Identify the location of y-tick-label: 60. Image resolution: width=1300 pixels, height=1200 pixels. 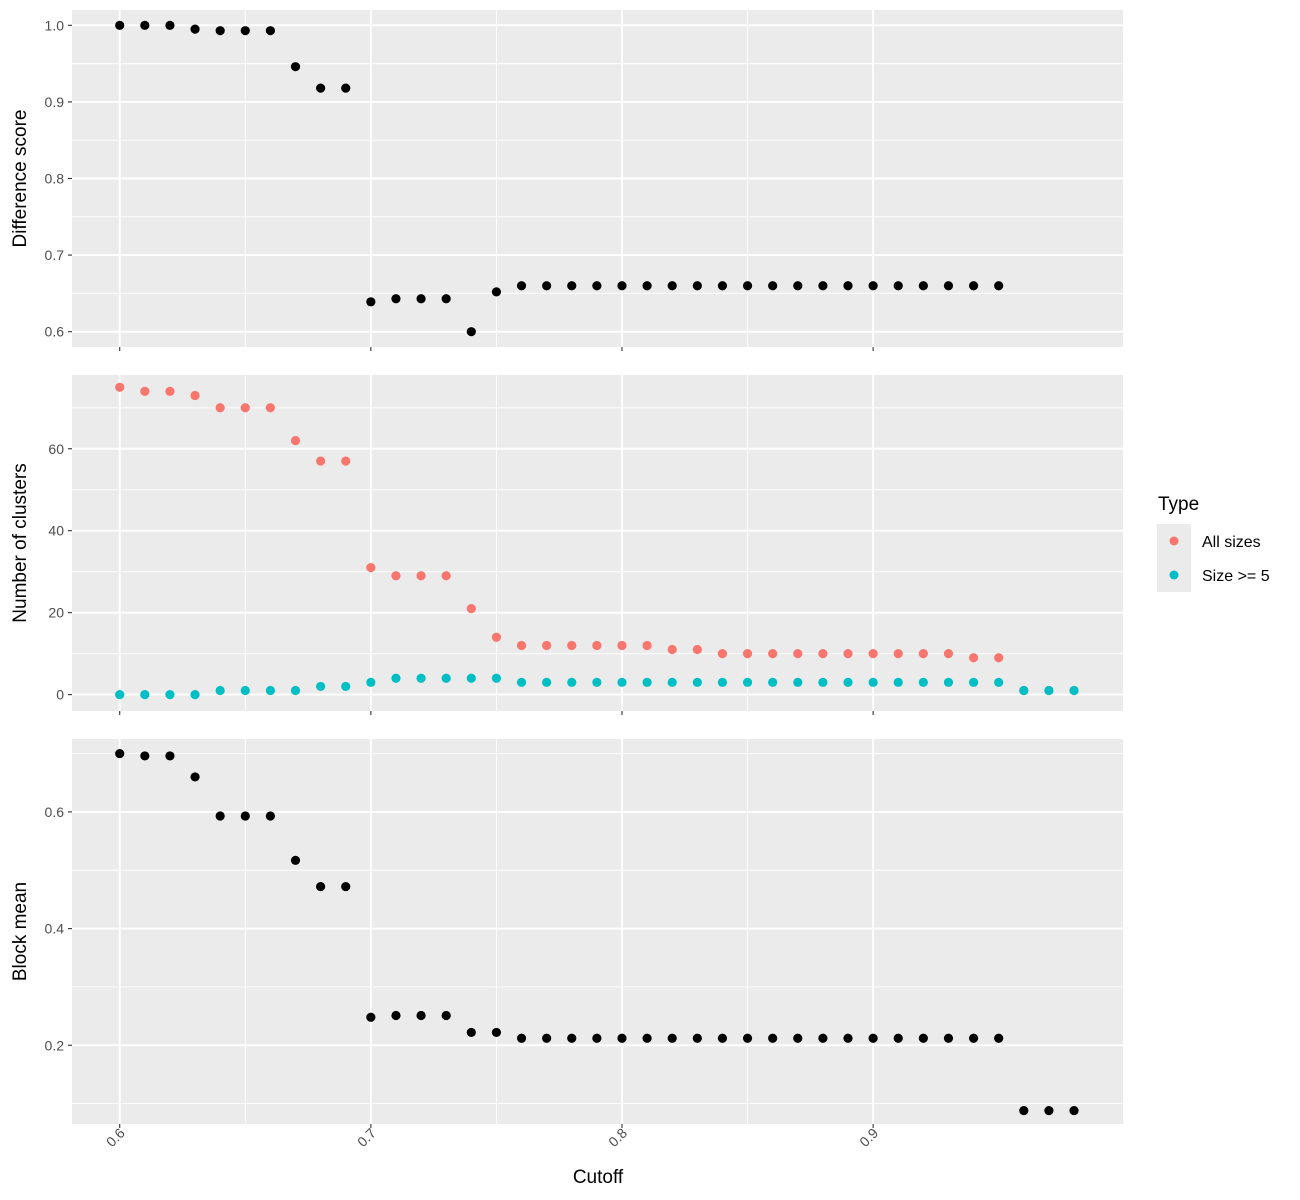
(56, 449).